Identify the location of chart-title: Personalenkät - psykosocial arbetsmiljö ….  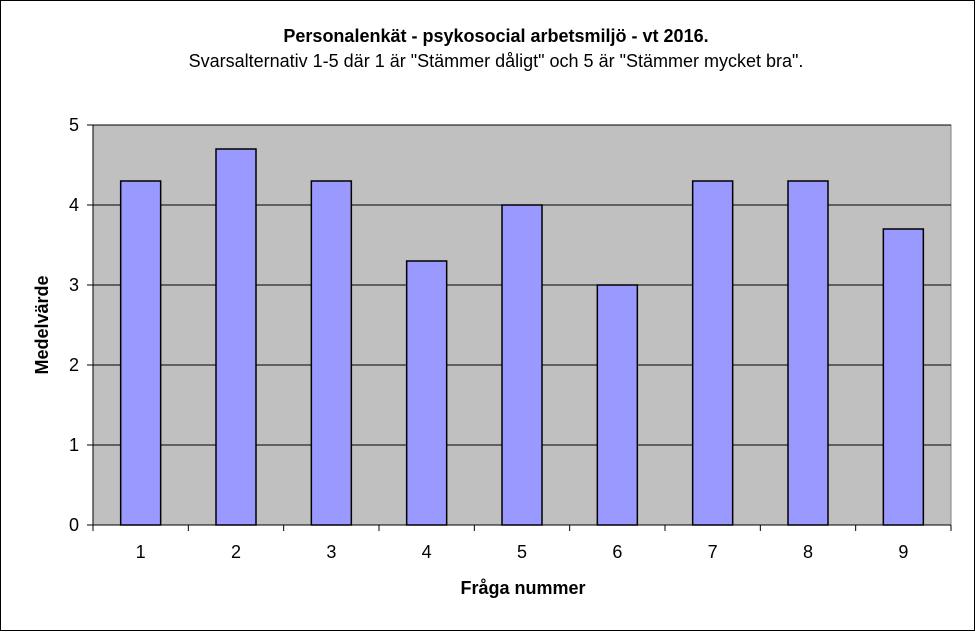
(495, 36).